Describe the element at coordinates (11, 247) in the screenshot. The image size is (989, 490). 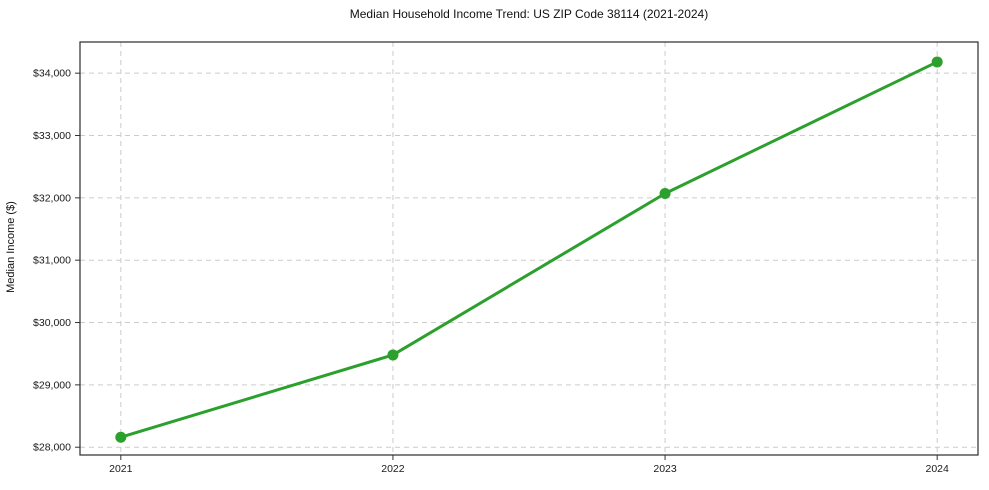
I see `y-axis-label: Median Income ($)` at that location.